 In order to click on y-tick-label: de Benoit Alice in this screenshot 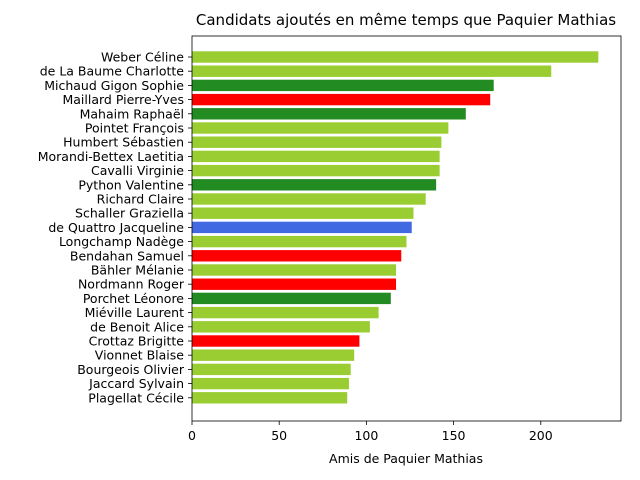, I will do `click(137, 326)`.